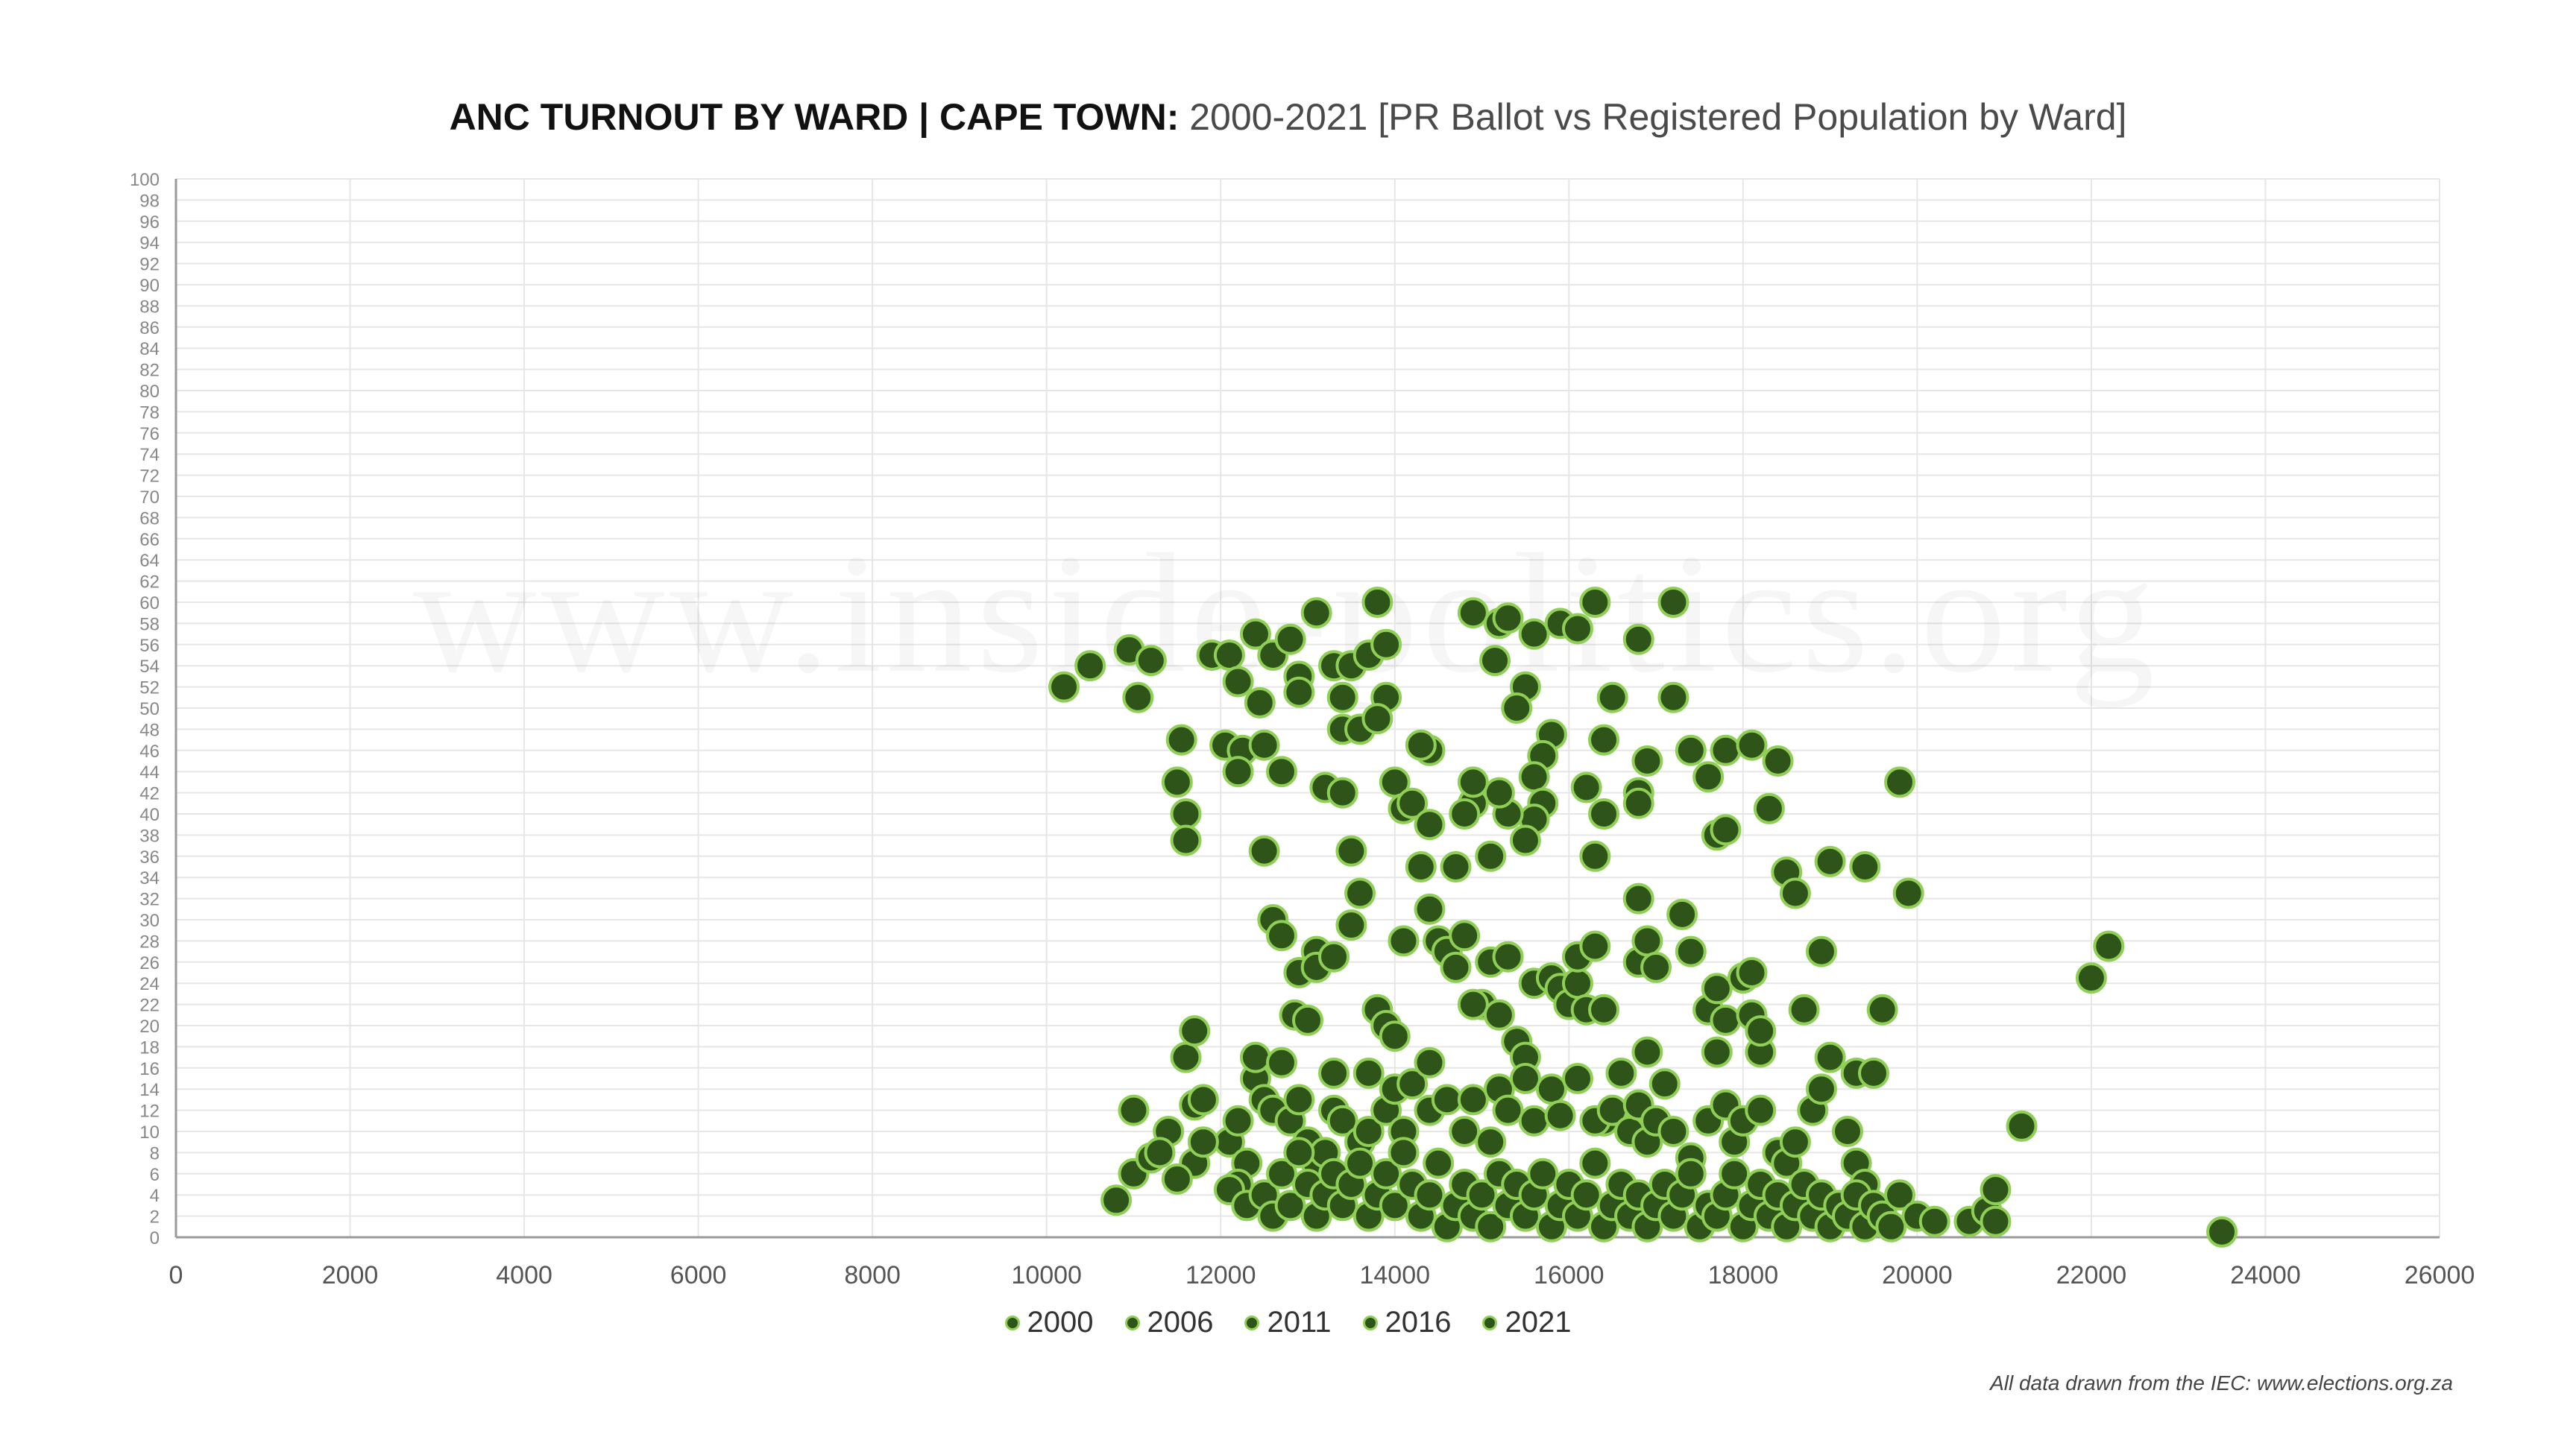  Describe the element at coordinates (149, 1112) in the screenshot. I see `y-tick-label: 12` at that location.